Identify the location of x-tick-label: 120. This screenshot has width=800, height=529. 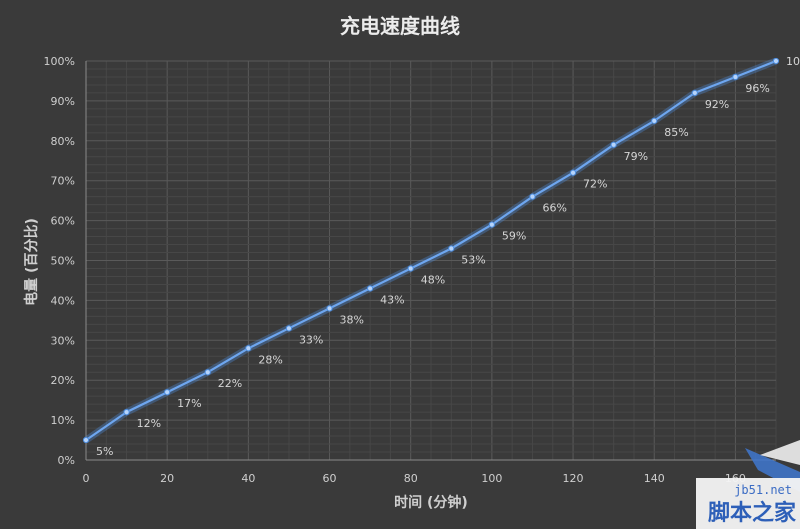
(573, 478).